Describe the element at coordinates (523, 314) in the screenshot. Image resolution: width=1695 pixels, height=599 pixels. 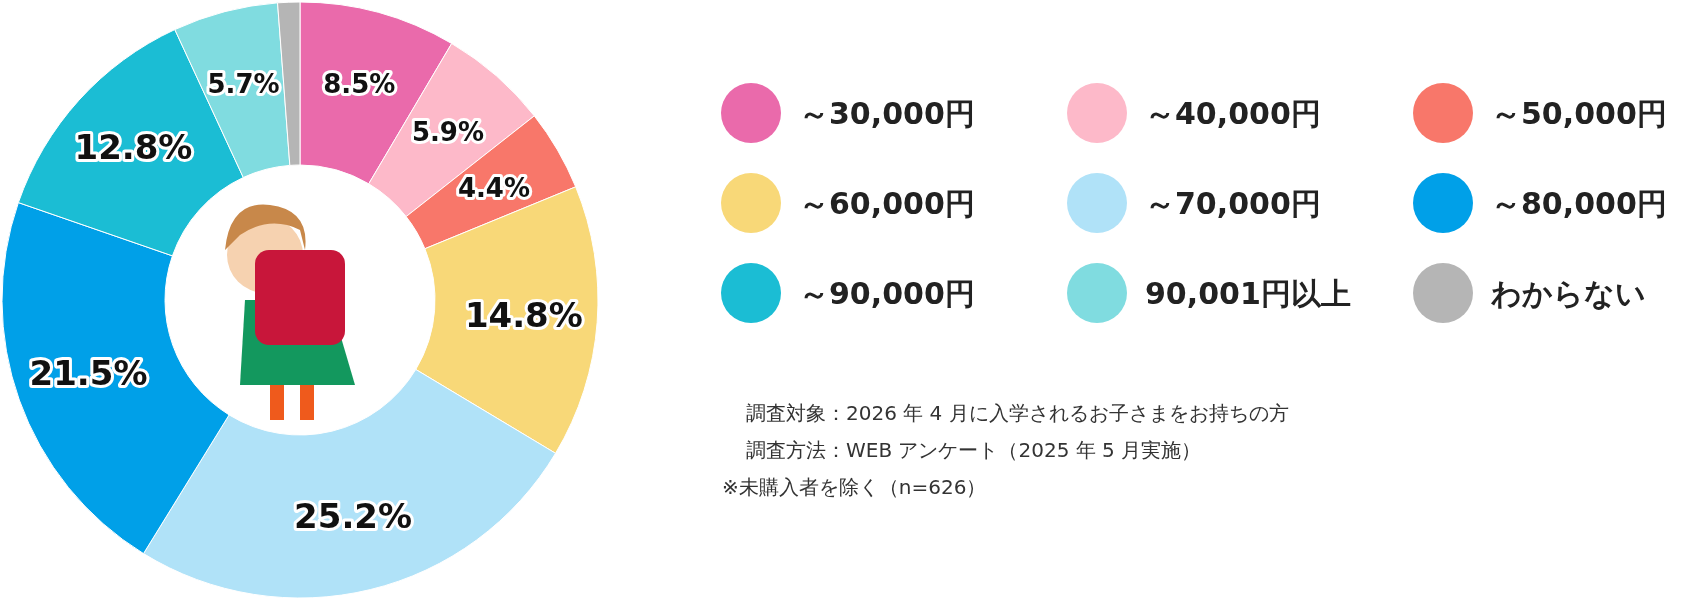
I see `data-label: 14.8%` at that location.